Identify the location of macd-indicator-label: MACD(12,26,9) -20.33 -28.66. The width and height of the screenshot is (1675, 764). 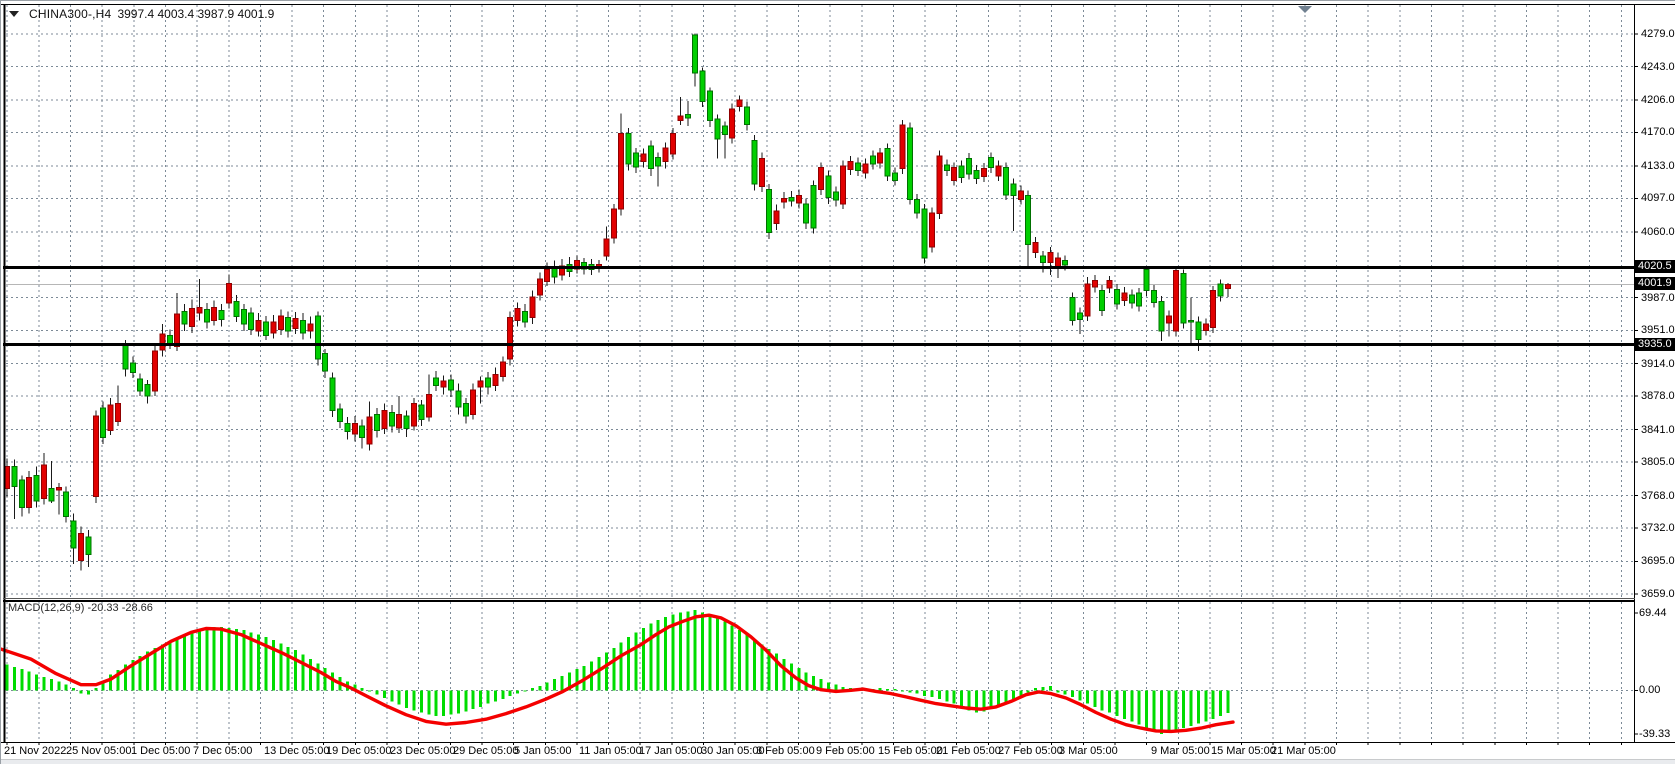
(80, 608).